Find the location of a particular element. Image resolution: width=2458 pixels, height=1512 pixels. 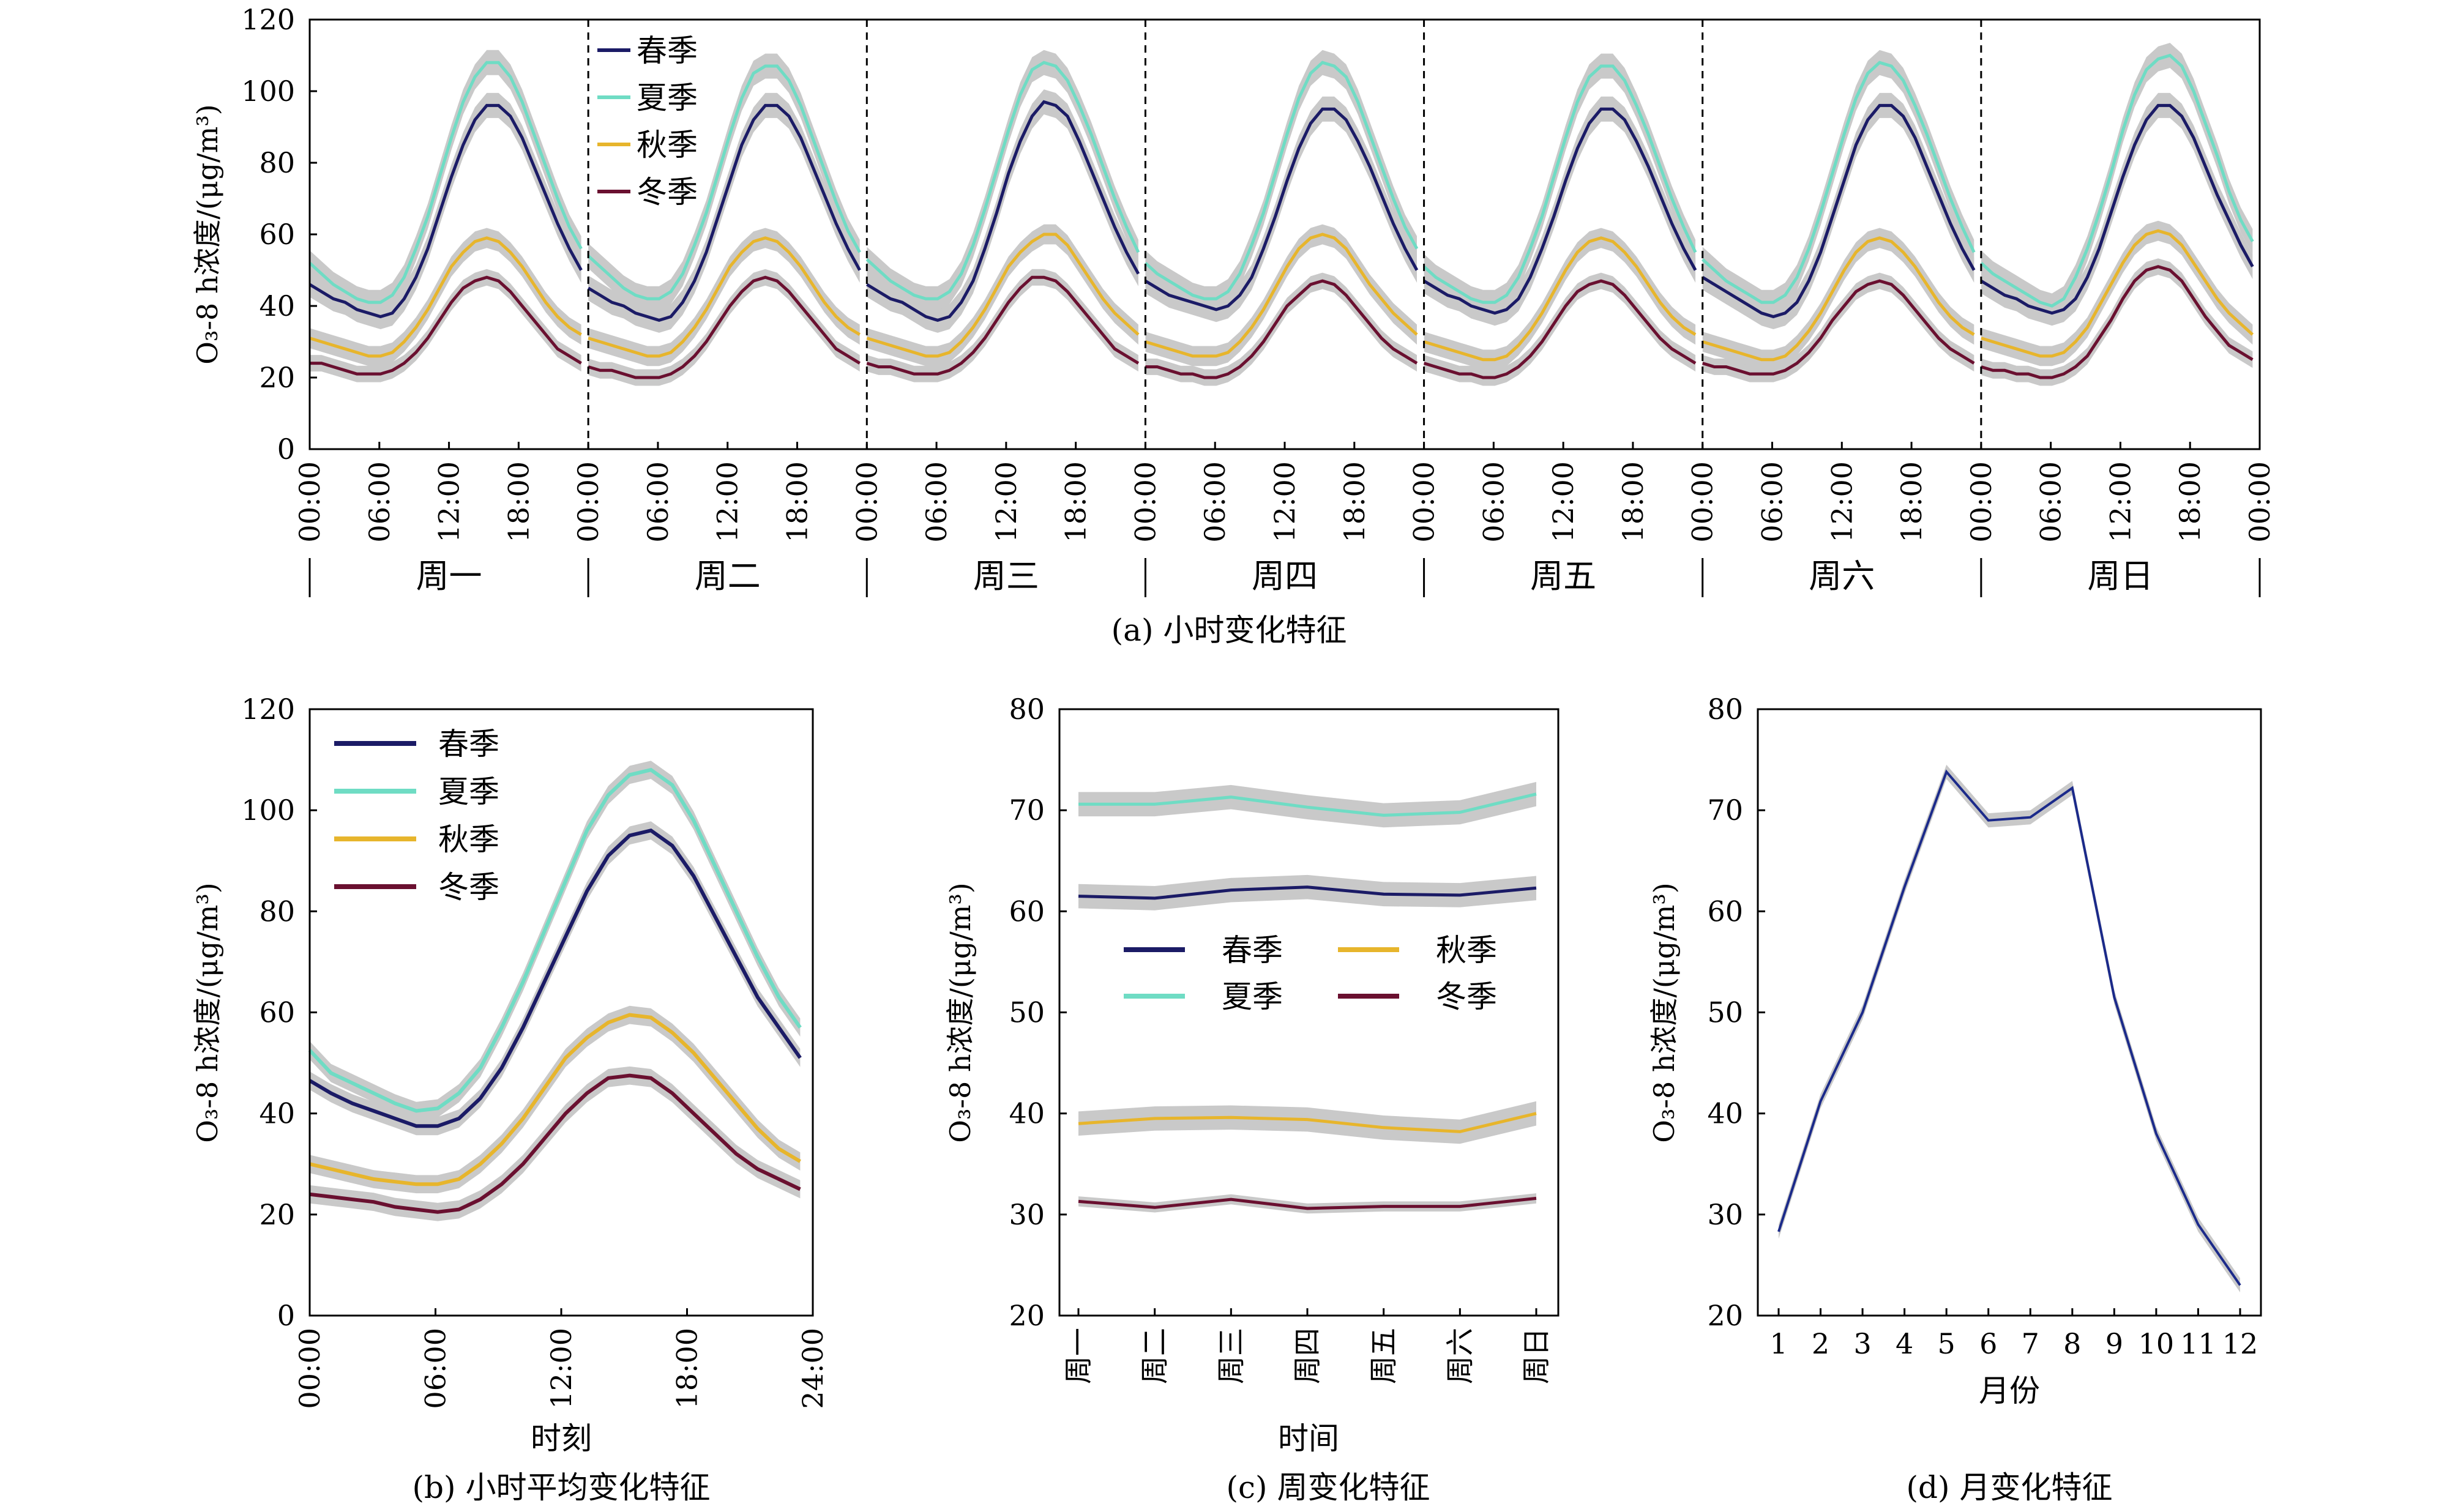

band-summer is located at coordinates (555, 941).